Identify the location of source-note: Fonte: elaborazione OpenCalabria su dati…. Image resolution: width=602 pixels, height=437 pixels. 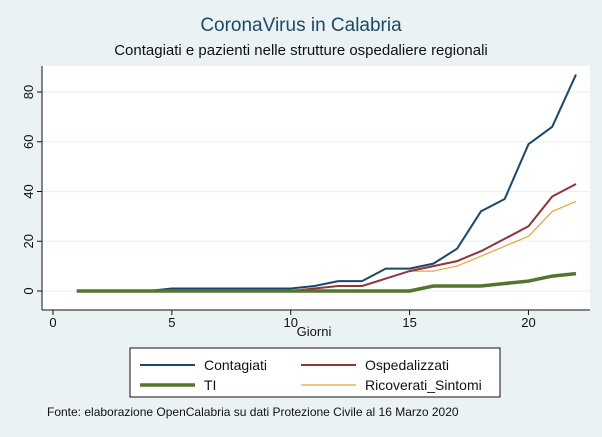
(253, 412).